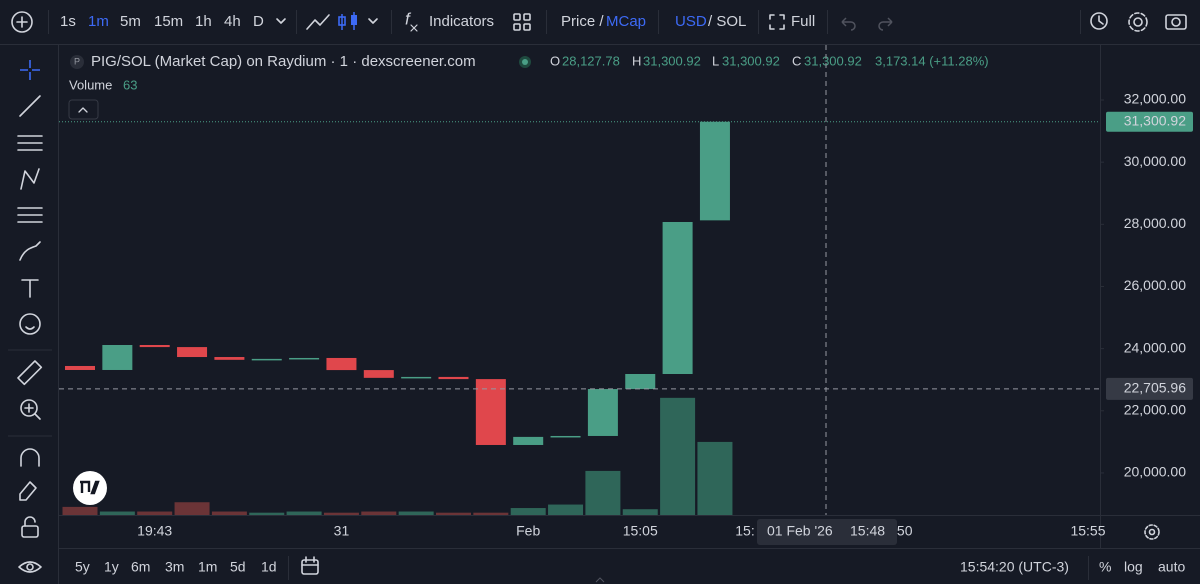 This screenshot has height=584, width=1200. Describe the element at coordinates (30, 143) in the screenshot. I see `fib-tool` at that location.